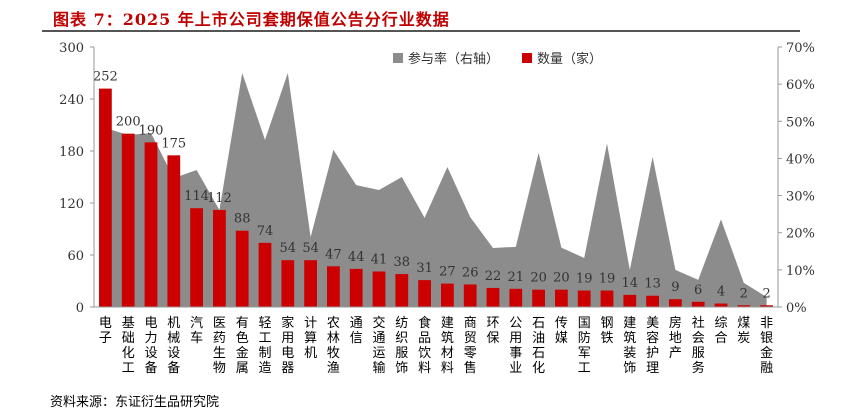 This screenshot has width=841, height=413. What do you see at coordinates (173, 346) in the screenshot?
I see `category-label: 机械设备` at bounding box center [173, 346].